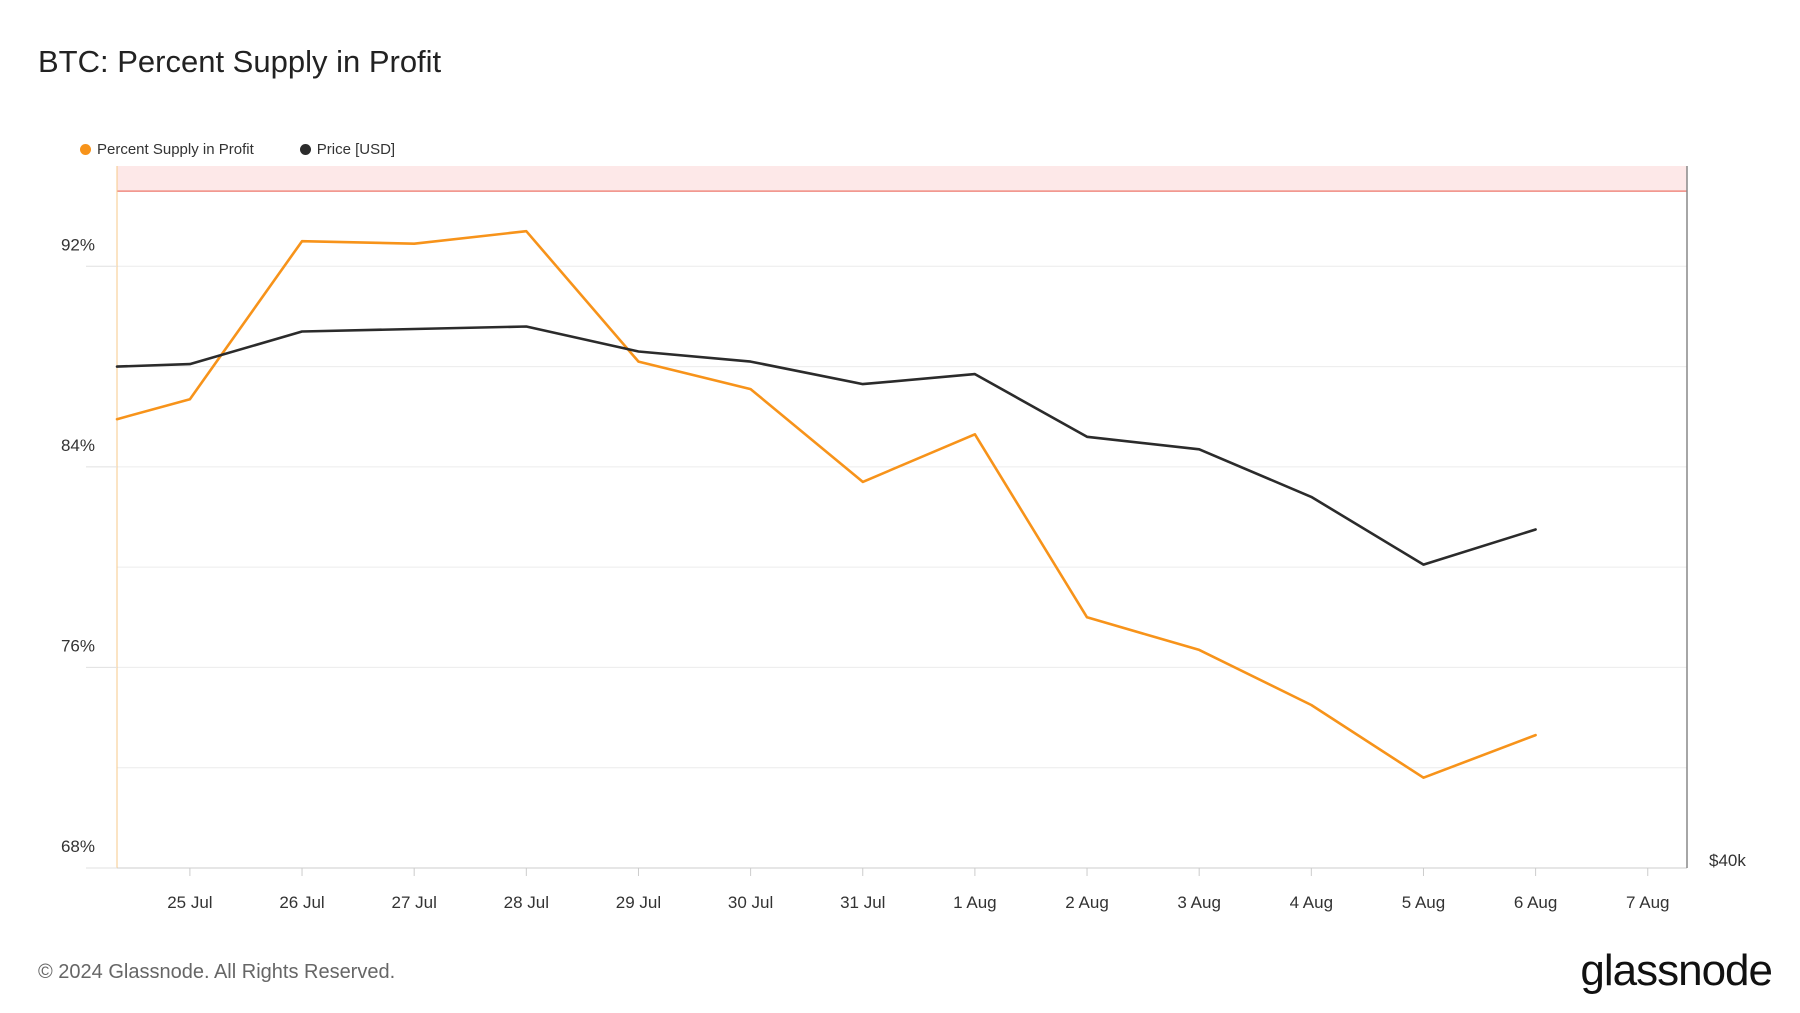 The height and width of the screenshot is (1013, 1800). What do you see at coordinates (78, 445) in the screenshot?
I see `y-tick-label: 84%` at bounding box center [78, 445].